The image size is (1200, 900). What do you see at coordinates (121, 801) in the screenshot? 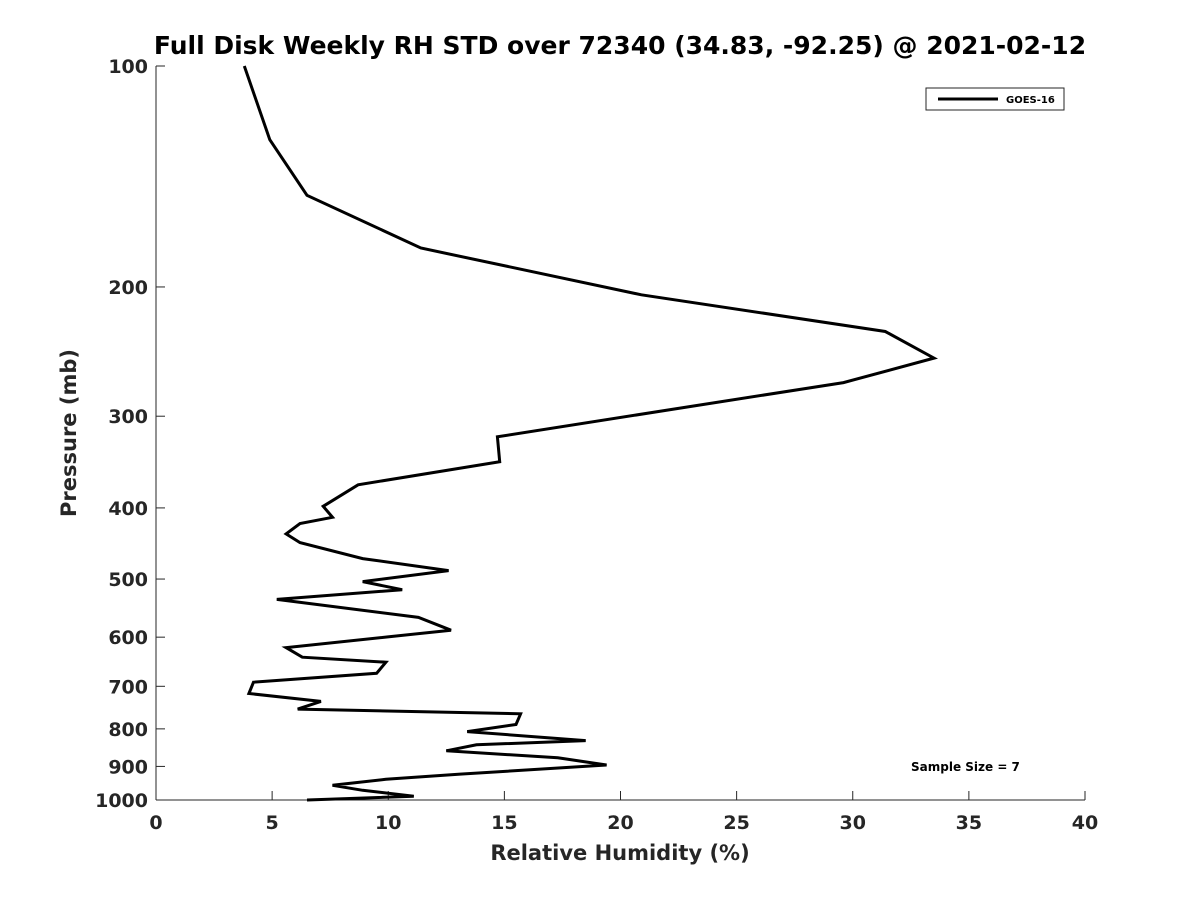
I see `y-tick-label-1000: 1000` at bounding box center [121, 801].